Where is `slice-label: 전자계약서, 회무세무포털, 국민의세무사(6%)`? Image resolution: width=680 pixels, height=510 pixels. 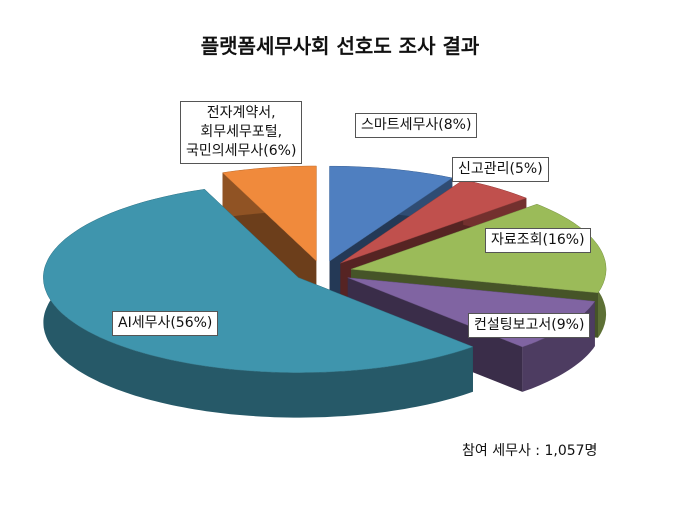
slice-label: 전자계약서, 회무세무포털, 국민의세무사(6%) is located at coordinates (241, 132).